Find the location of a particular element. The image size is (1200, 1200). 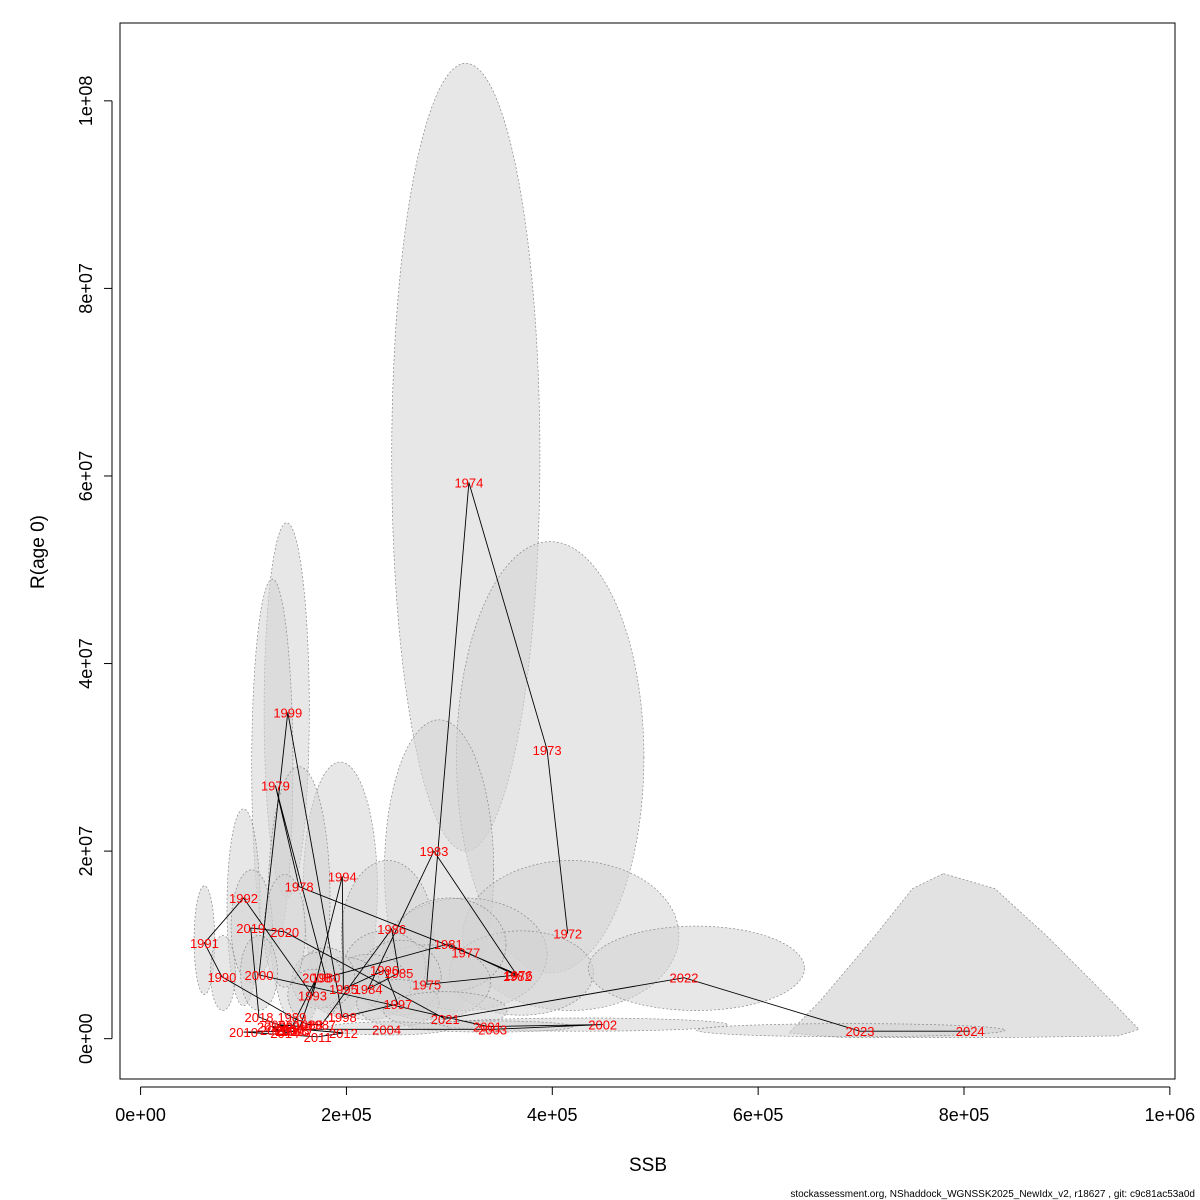

y-tick-label-0: 0e+00 is located at coordinates (86, 1038).